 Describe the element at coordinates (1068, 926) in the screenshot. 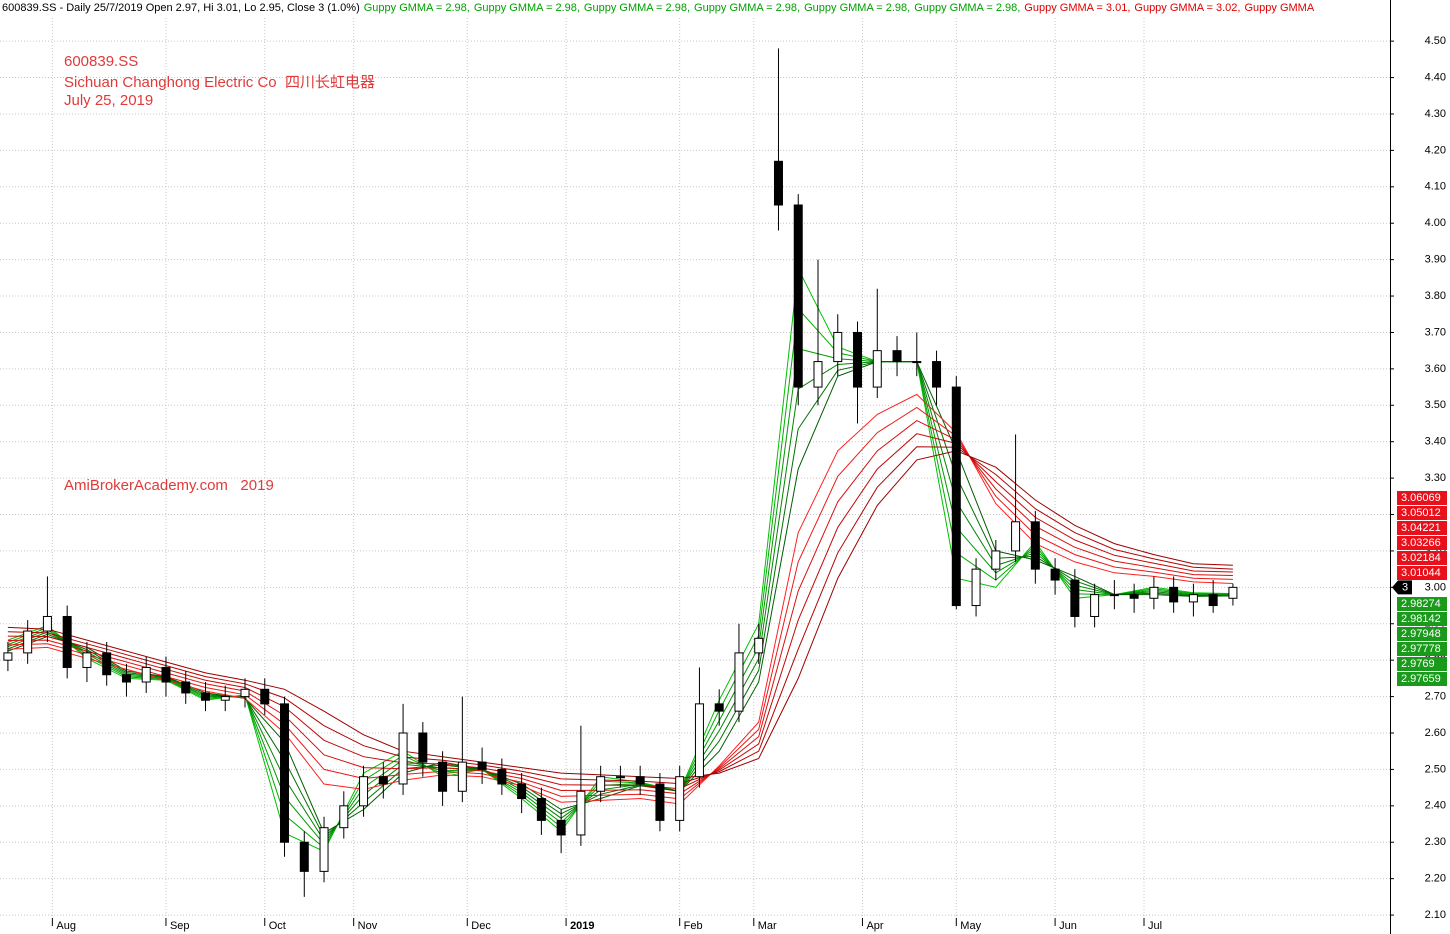

I see `x-tick-label: Jun` at that location.